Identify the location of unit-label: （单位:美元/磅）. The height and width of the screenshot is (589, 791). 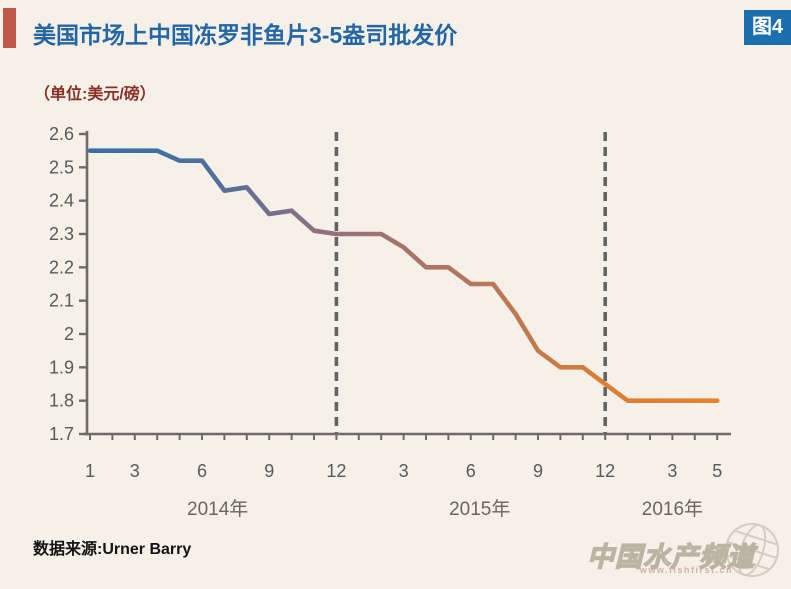
(95, 94).